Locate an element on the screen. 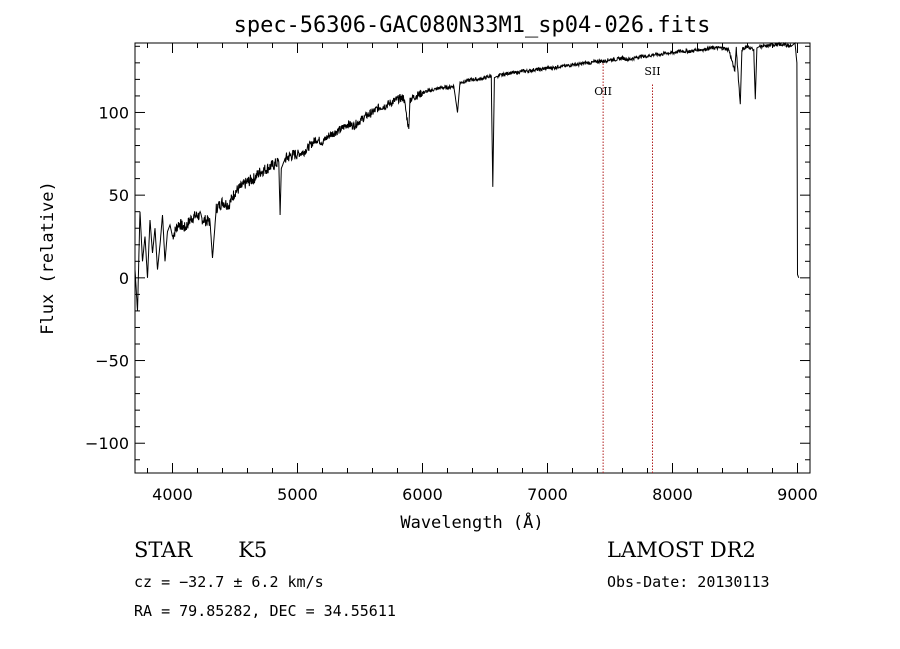 Image resolution: width=900 pixels, height=649 pixels. y-tick-label: 100 is located at coordinates (113, 112).